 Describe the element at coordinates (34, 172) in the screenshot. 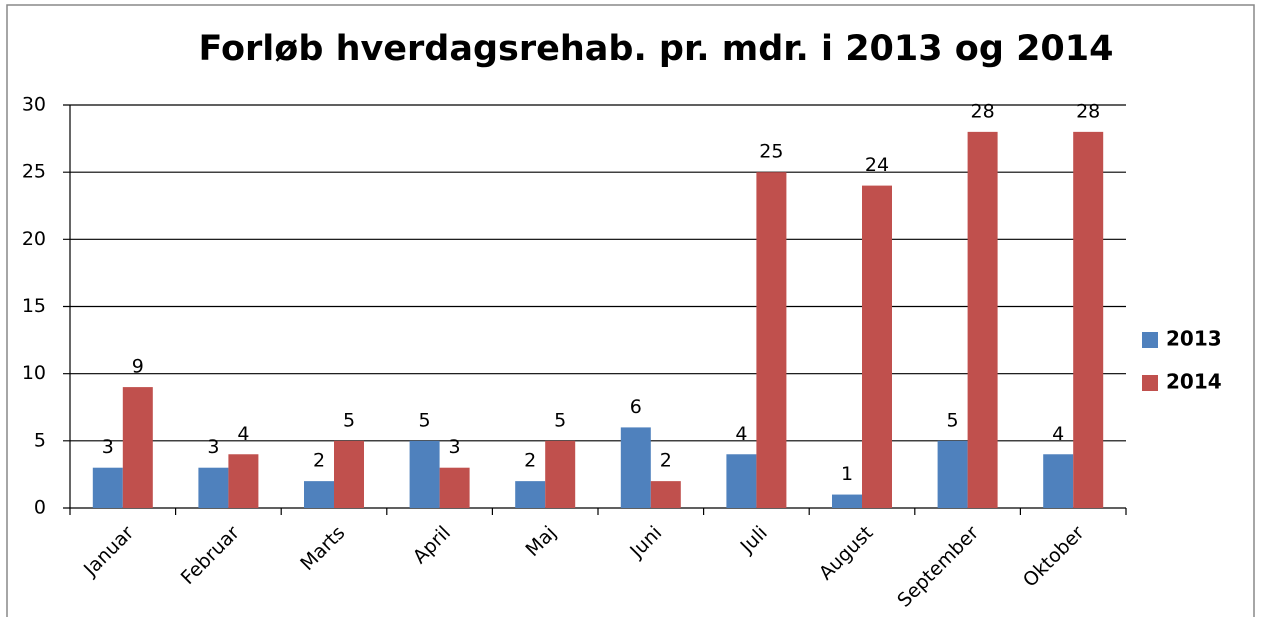

I see `y-tick-label: 25` at that location.